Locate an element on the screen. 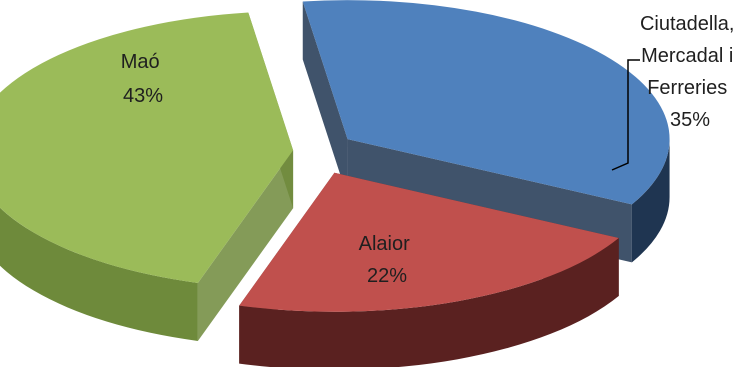 This screenshot has height=367, width=750. leader-line-ciutadella is located at coordinates (625, 115).